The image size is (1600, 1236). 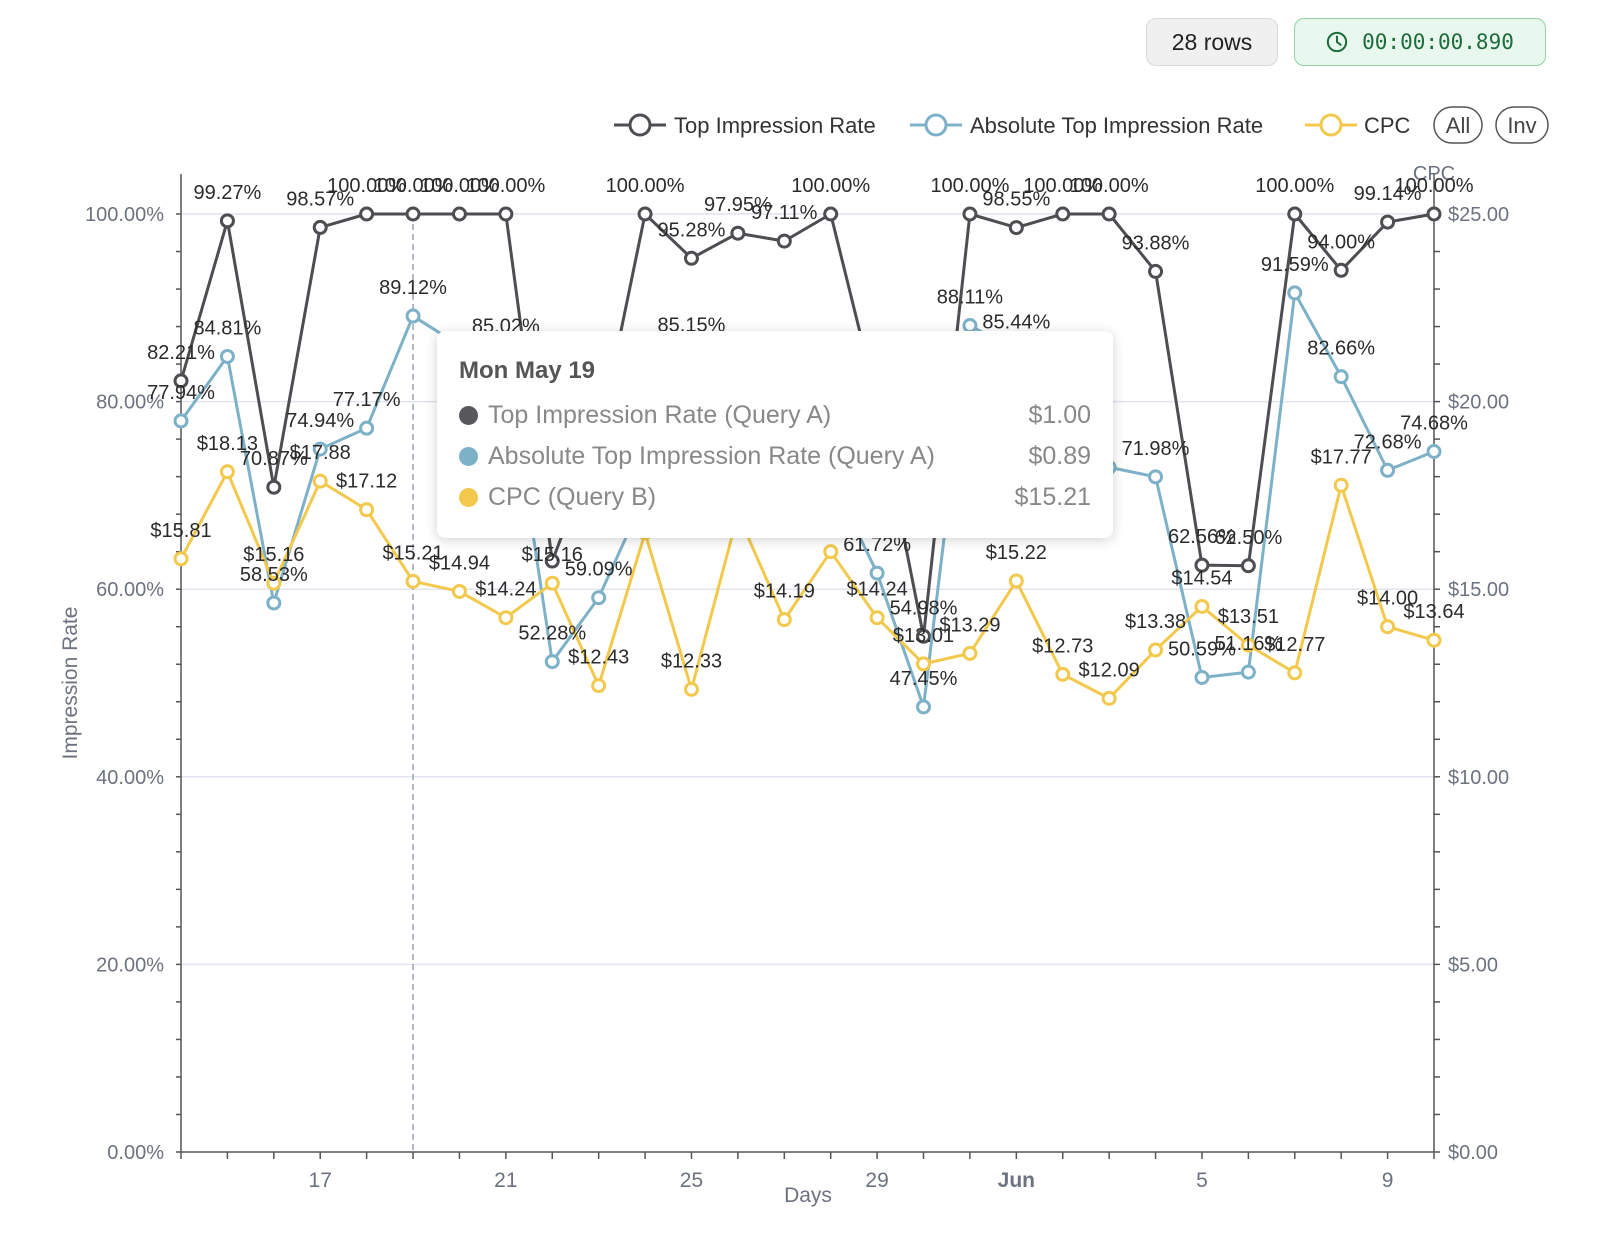 What do you see at coordinates (1478, 403) in the screenshot?
I see `y2-tick-label: $20.00` at bounding box center [1478, 403].